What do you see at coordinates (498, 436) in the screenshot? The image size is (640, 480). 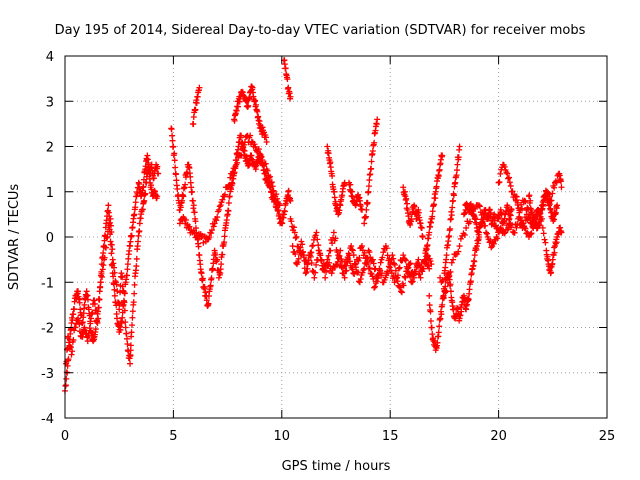 I see `x-tick-label: 20` at bounding box center [498, 436].